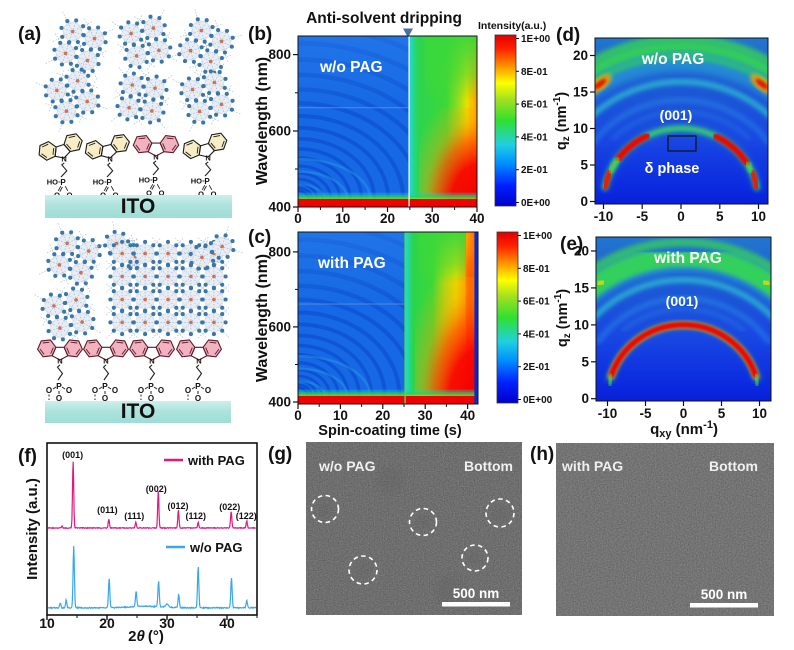  Describe the element at coordinates (134, 516) in the screenshot. I see `svg-text: (111)` at that location.